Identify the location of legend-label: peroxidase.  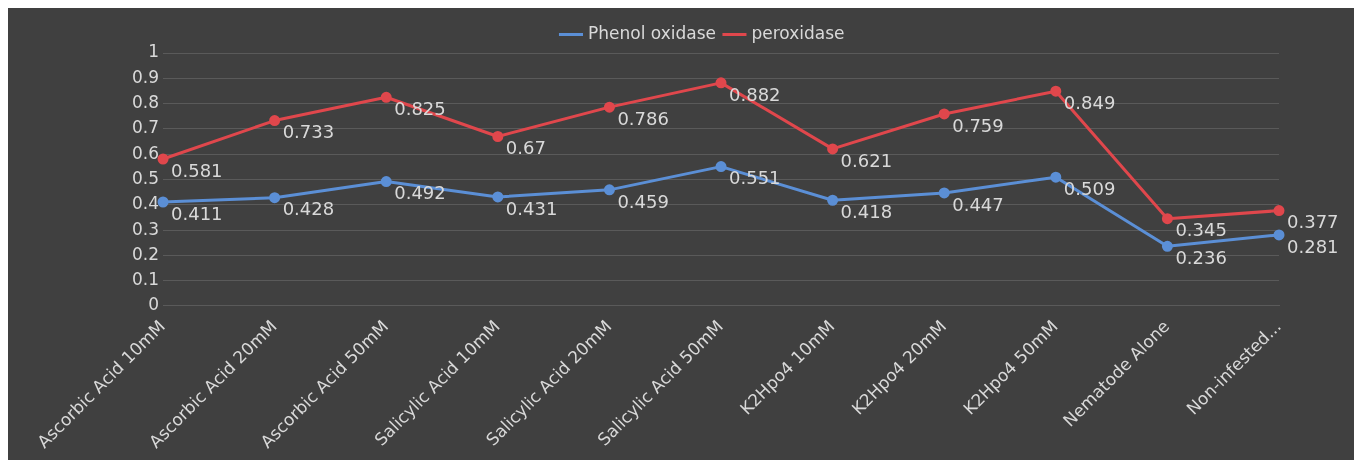
(798, 32).